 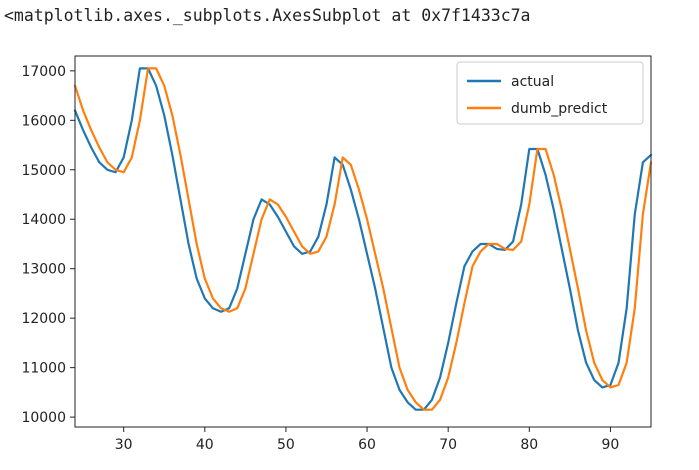 What do you see at coordinates (529, 445) in the screenshot?
I see `x-tick-label: 80` at bounding box center [529, 445].